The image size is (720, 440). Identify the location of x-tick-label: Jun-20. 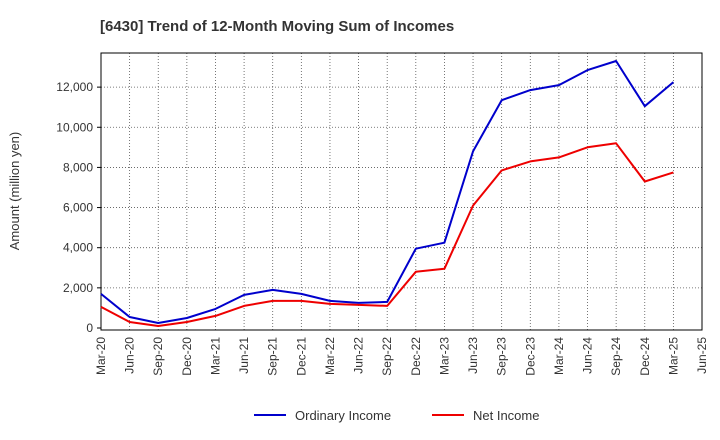
(130, 355).